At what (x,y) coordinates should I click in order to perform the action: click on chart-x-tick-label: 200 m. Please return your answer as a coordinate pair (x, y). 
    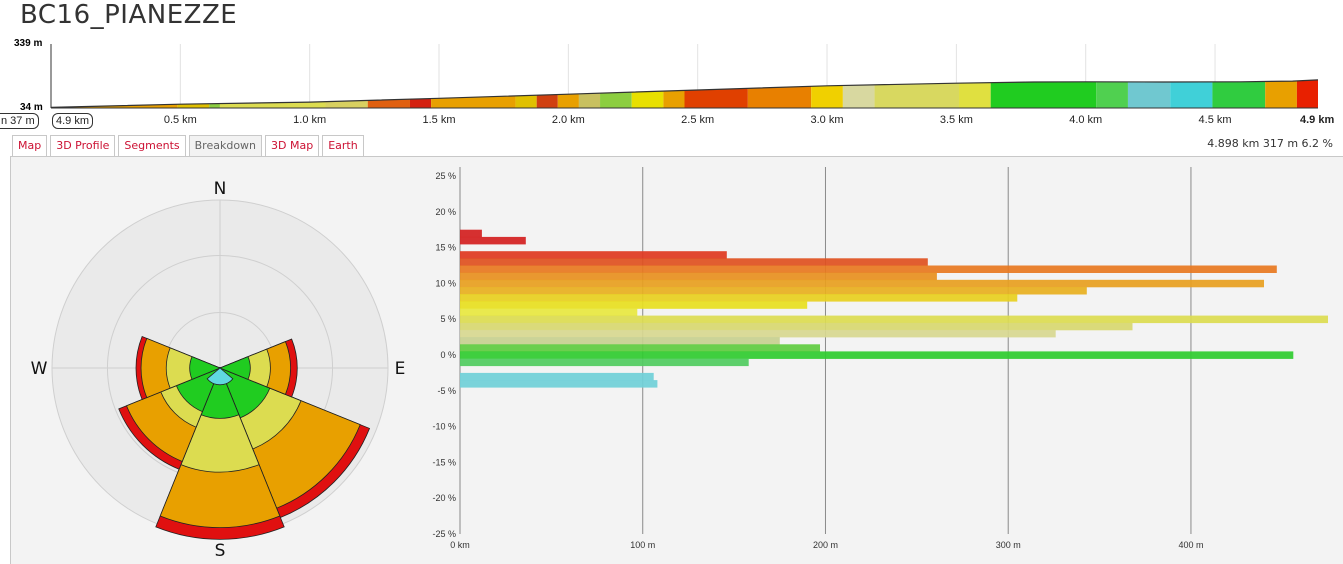
    Looking at the image, I should click on (825, 545).